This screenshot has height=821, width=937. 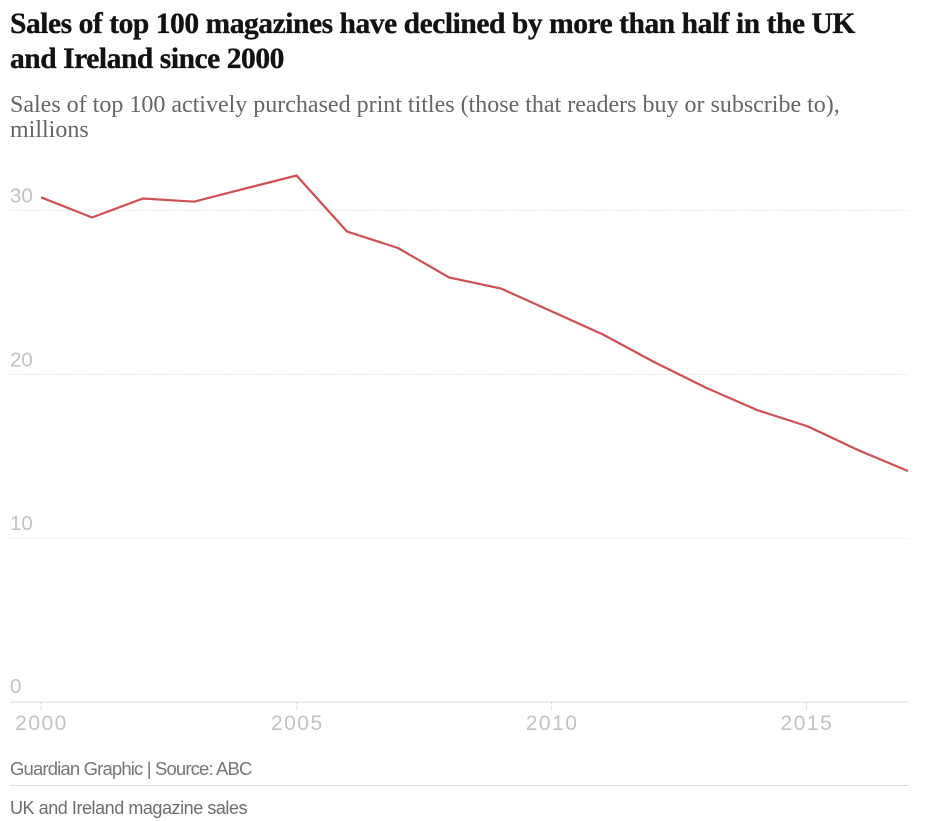 What do you see at coordinates (21, 195) in the screenshot?
I see `svg-text: 30` at bounding box center [21, 195].